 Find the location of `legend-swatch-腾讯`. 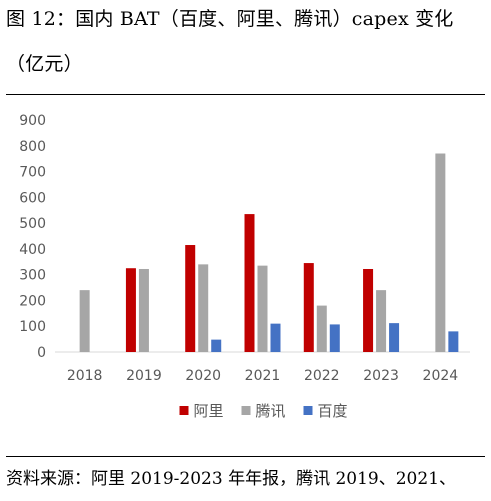

legend-swatch-腾讯 is located at coordinates (246, 410).